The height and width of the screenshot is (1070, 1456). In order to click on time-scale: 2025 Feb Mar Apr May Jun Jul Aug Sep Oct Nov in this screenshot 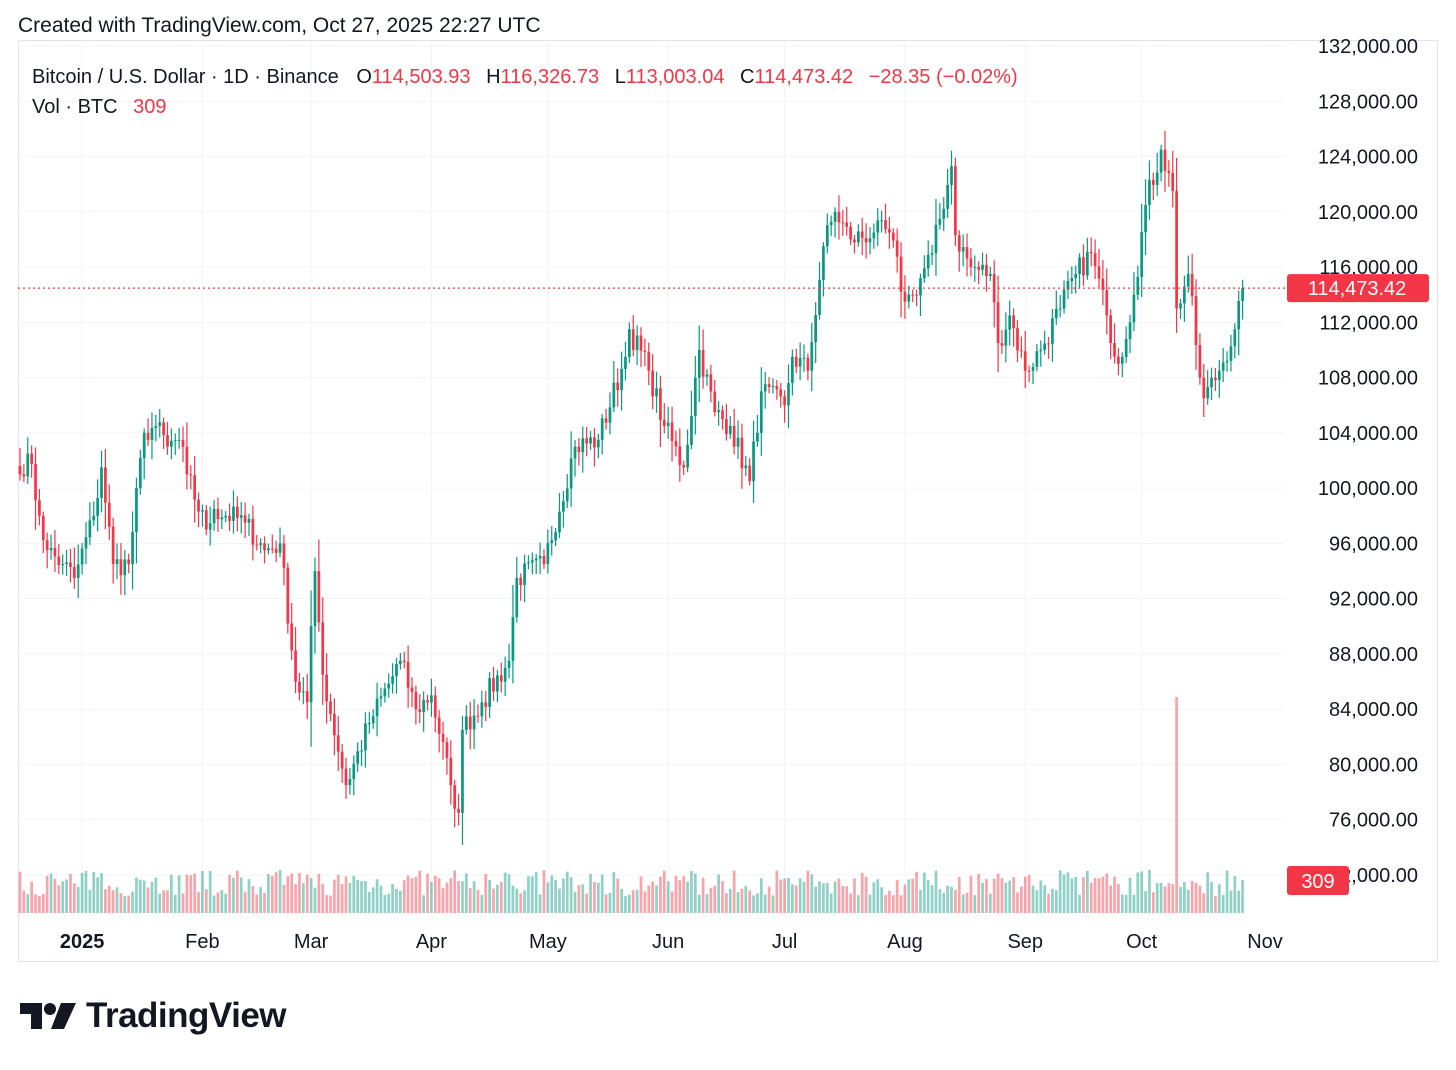, I will do `click(671, 942)`.